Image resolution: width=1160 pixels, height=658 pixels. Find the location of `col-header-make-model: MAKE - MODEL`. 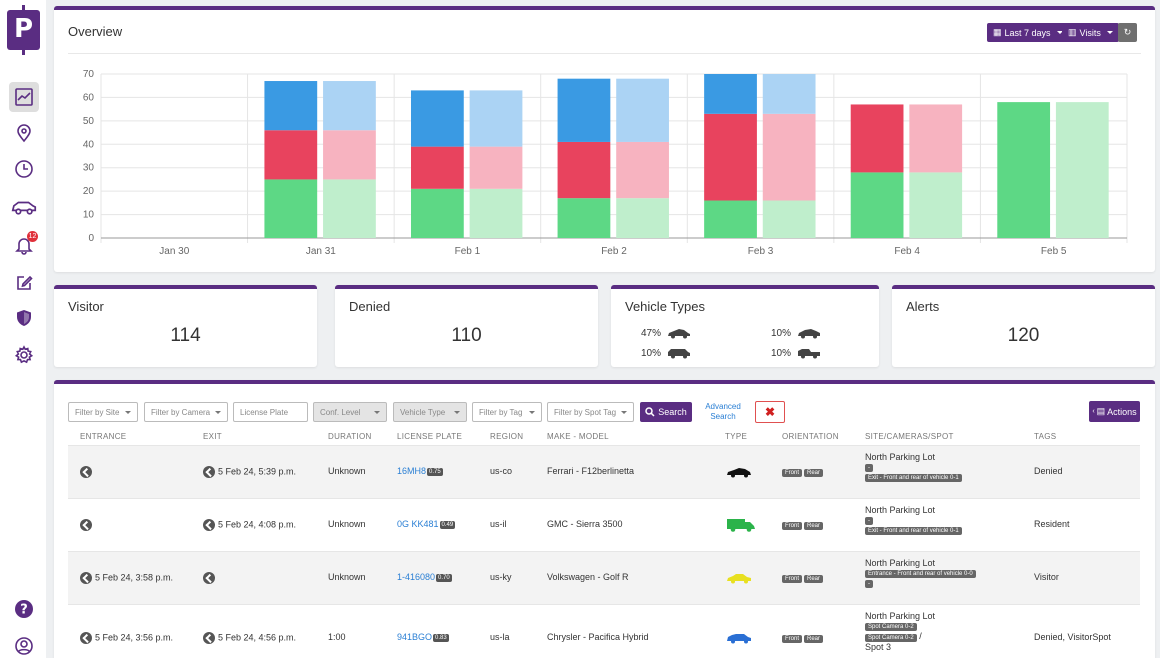

col-header-make-model: MAKE - MODEL is located at coordinates (578, 436).